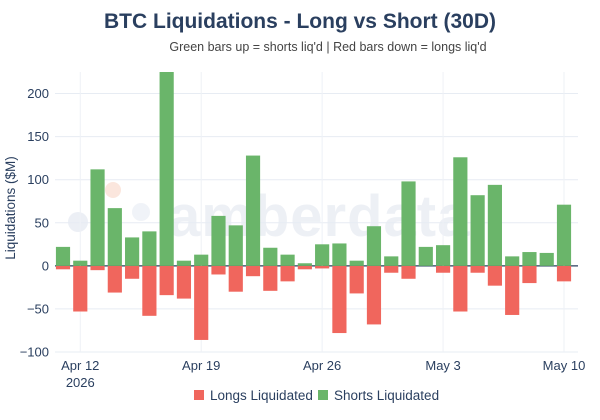  Describe the element at coordinates (38, 136) in the screenshot. I see `y-tick-label: 150` at that location.